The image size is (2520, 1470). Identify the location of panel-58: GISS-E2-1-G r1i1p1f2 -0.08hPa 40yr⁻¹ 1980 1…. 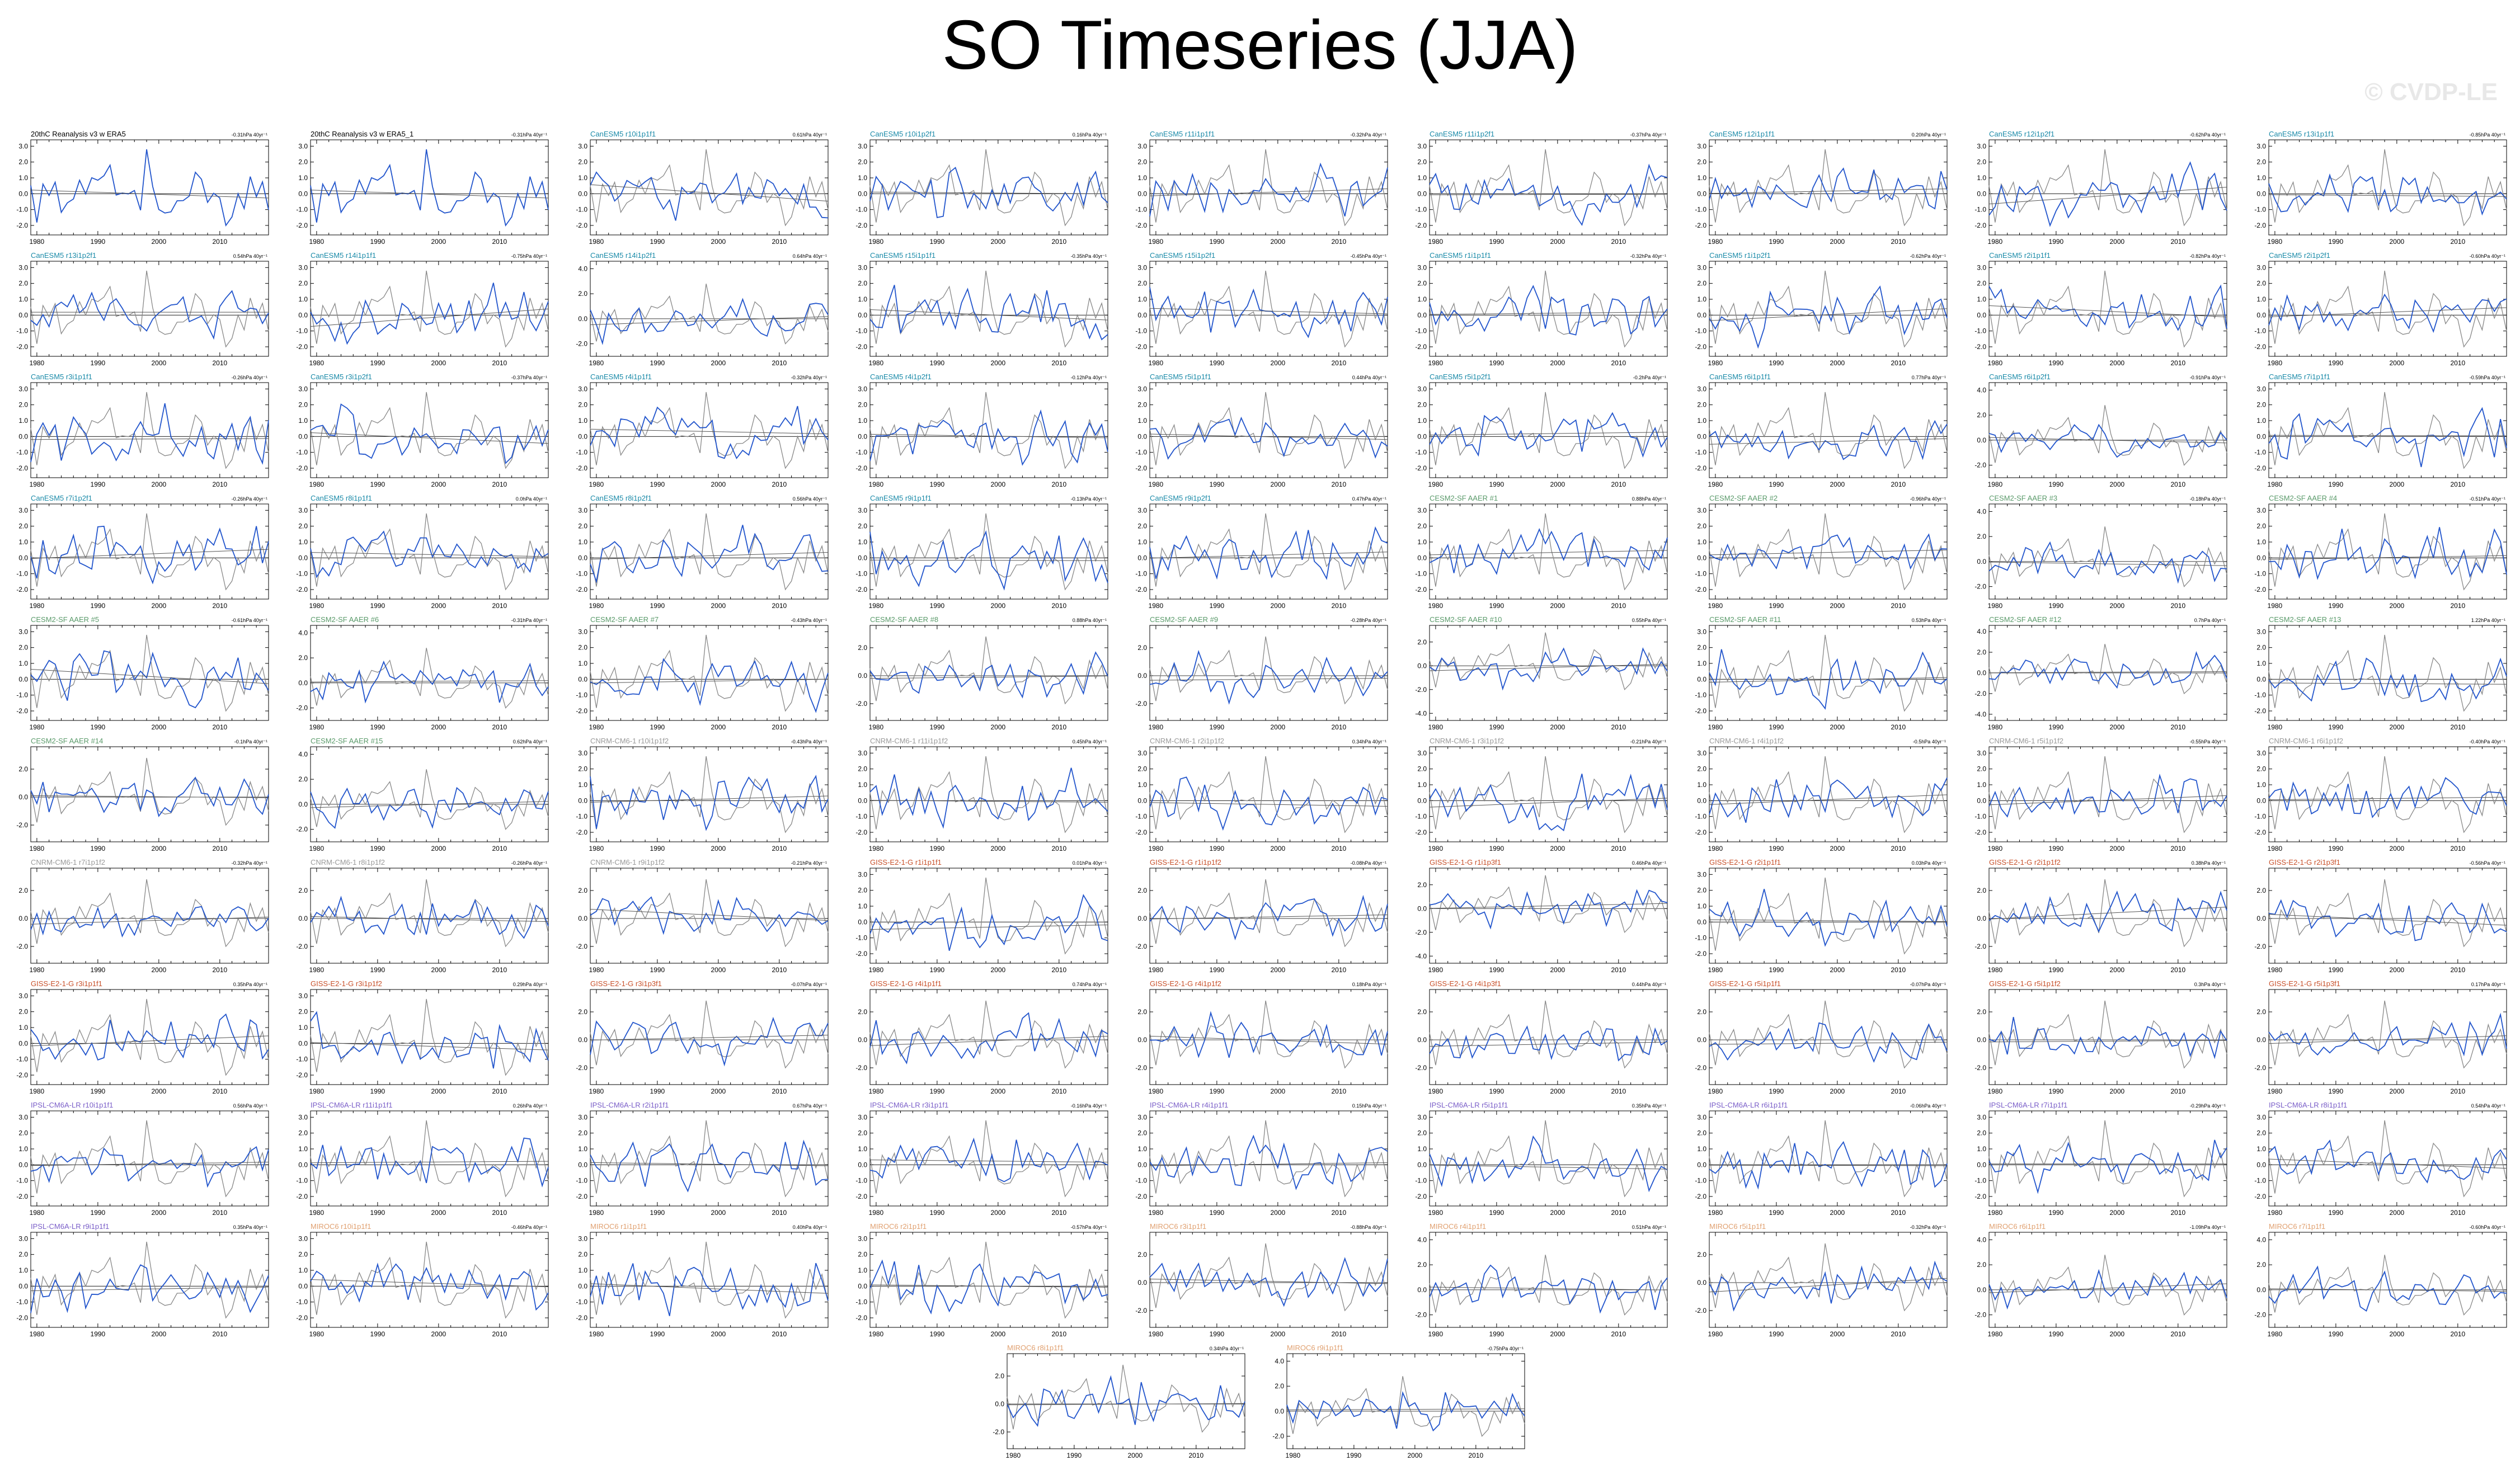
(1262, 916).